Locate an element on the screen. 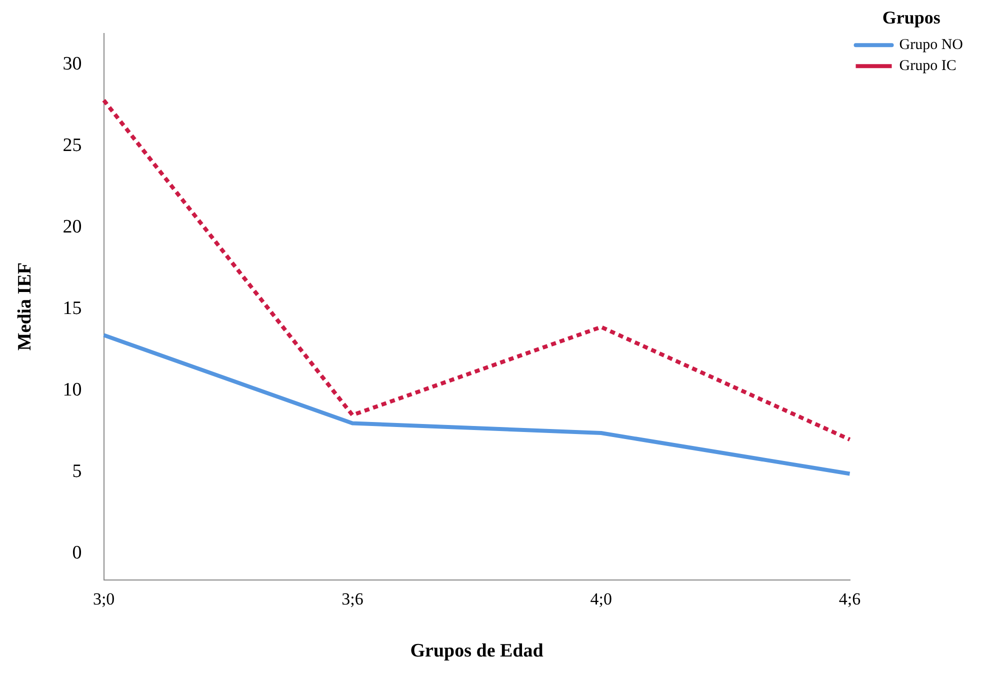  y-tick-label: 15 is located at coordinates (72, 309).